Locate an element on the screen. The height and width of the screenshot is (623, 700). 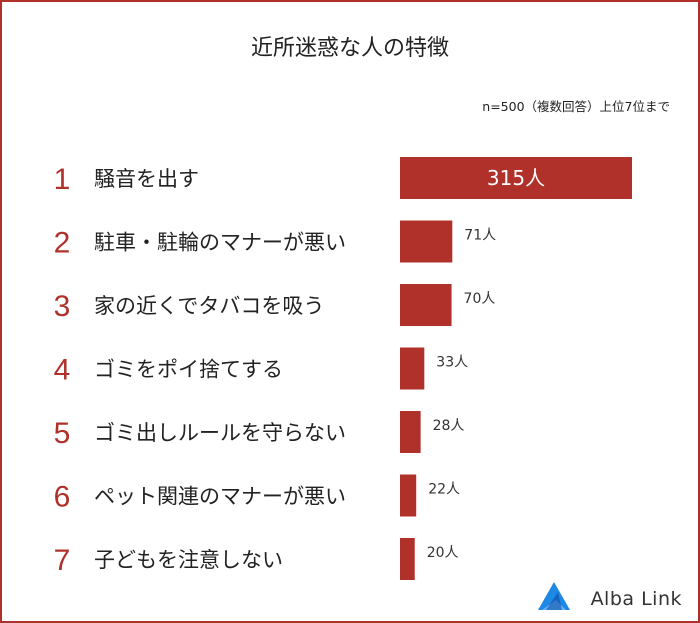
value-label: 315人 is located at coordinates (516, 178).